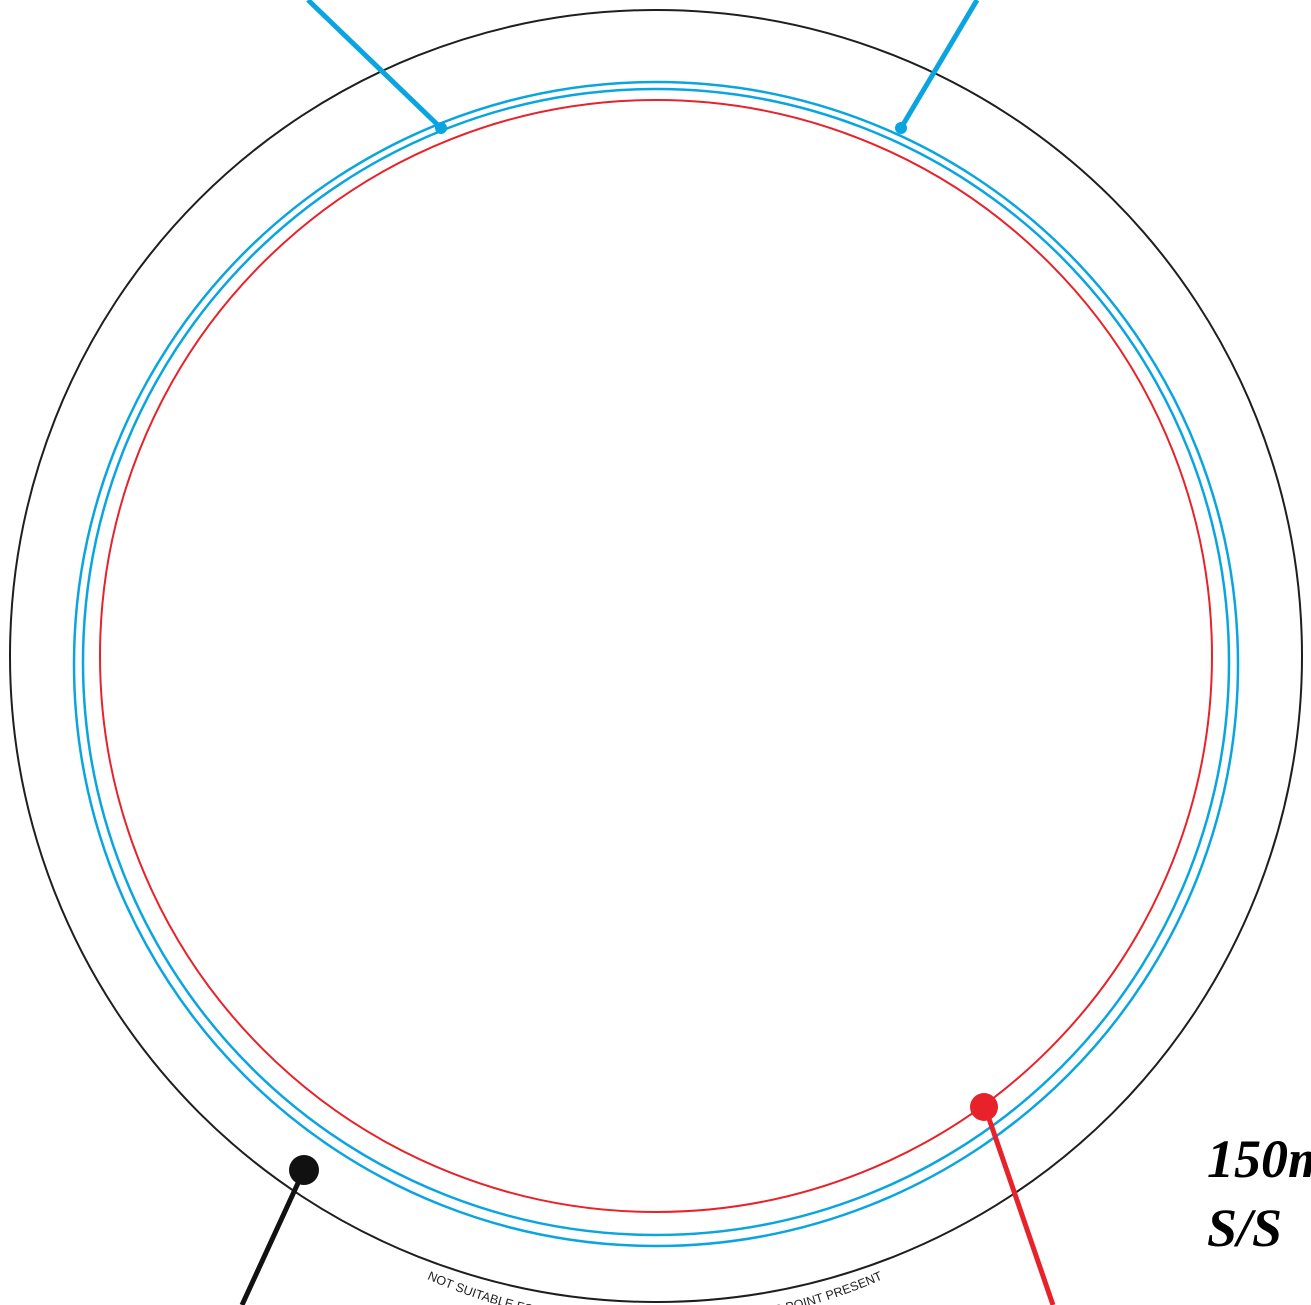 Image resolution: width=1311 pixels, height=1305 pixels. Describe the element at coordinates (984, 1107) in the screenshot. I see `red-leader-dot` at that location.